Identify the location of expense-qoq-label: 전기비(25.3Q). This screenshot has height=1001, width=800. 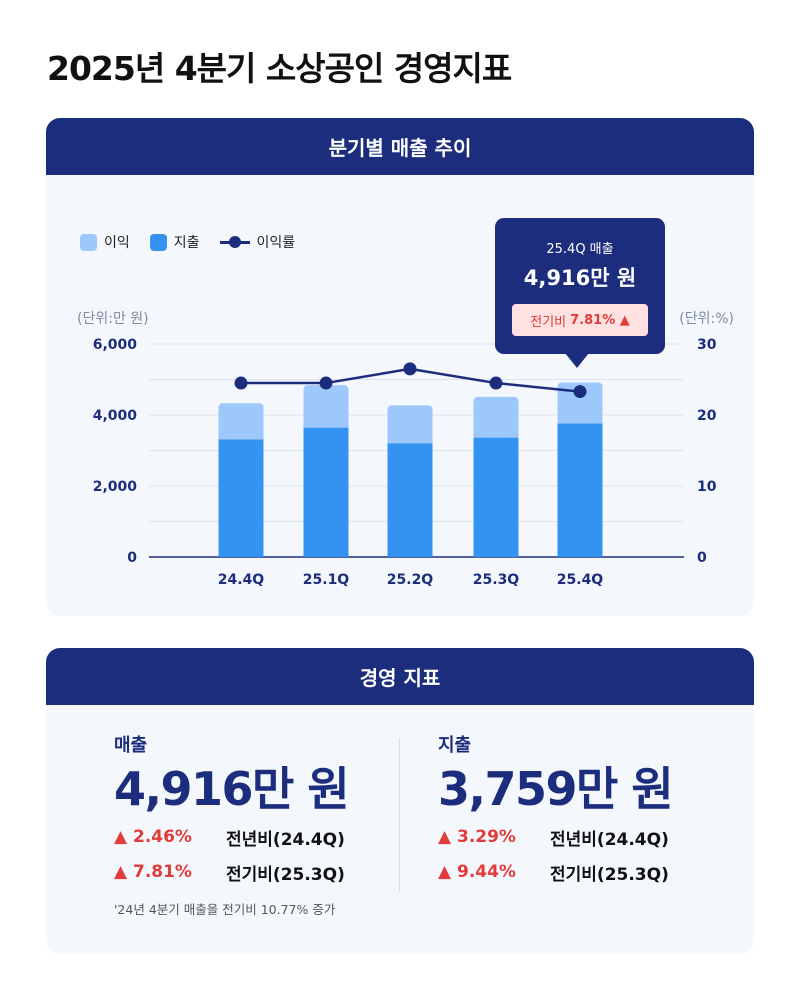
(609, 874).